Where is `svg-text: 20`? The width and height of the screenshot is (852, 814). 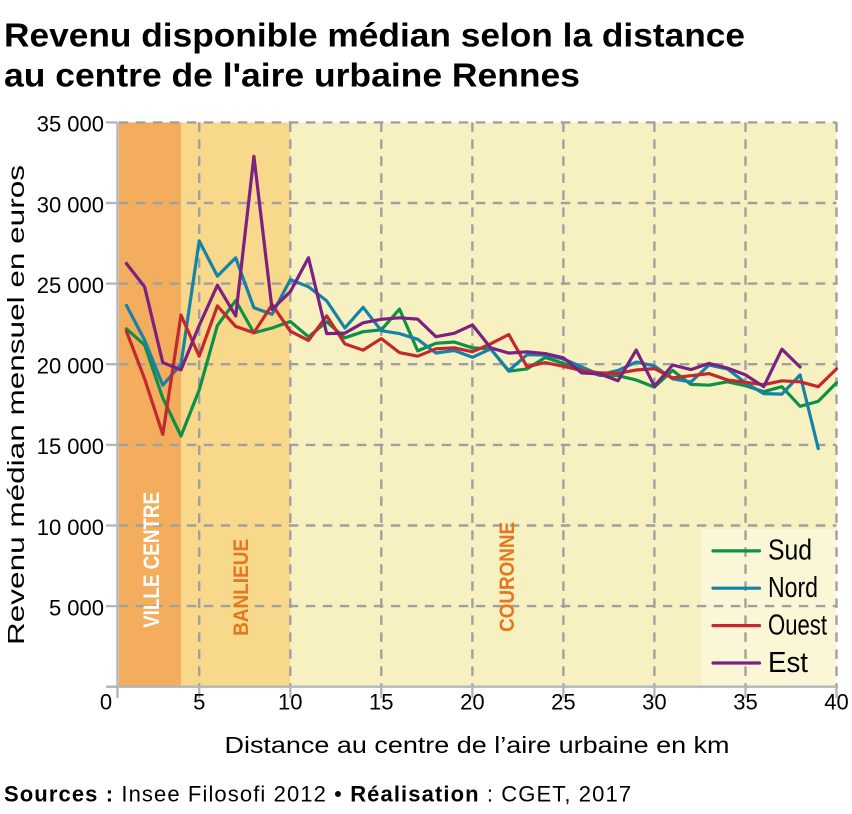 svg-text: 20 is located at coordinates (472, 702).